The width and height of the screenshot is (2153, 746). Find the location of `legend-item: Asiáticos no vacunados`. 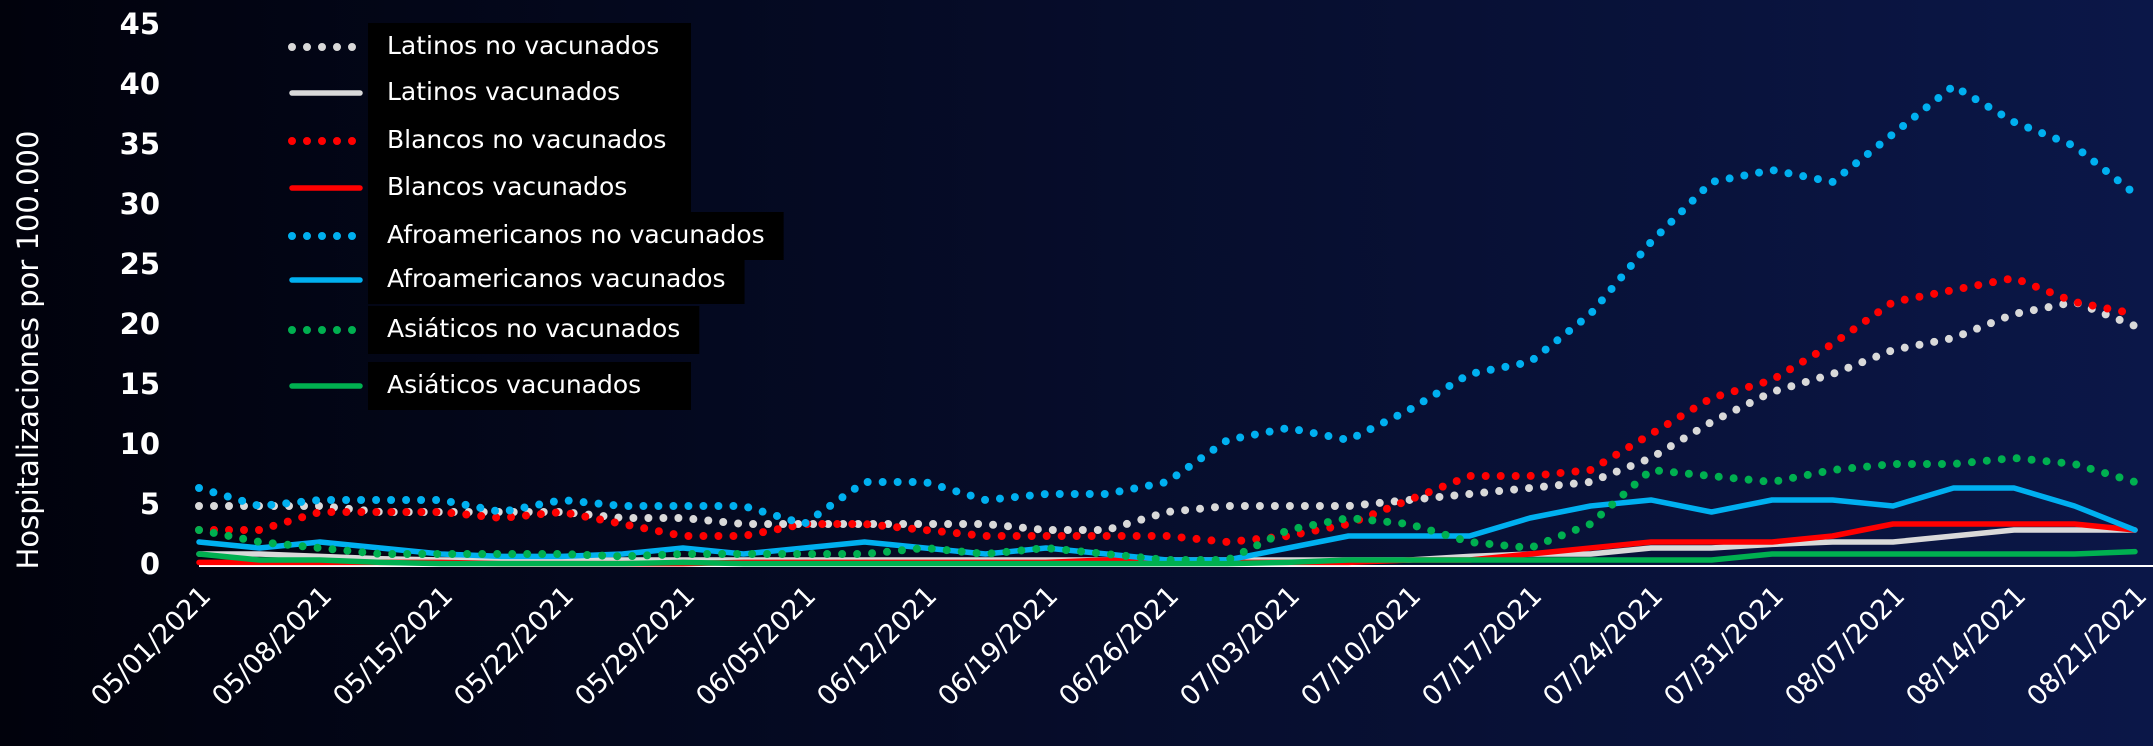

legend-item: Asiáticos no vacunados is located at coordinates (494, 330).